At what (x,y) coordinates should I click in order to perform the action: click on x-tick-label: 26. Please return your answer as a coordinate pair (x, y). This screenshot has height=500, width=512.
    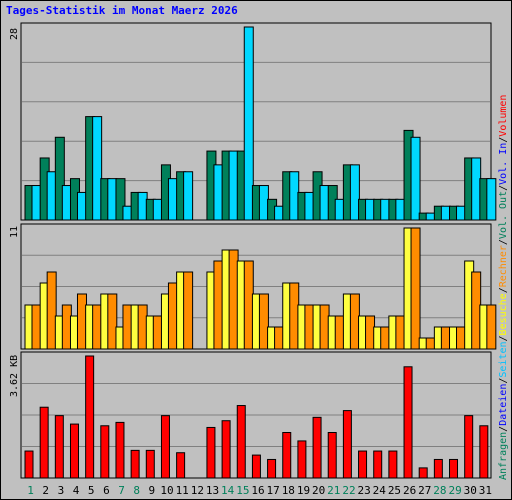
    Looking at the image, I should click on (409, 490).